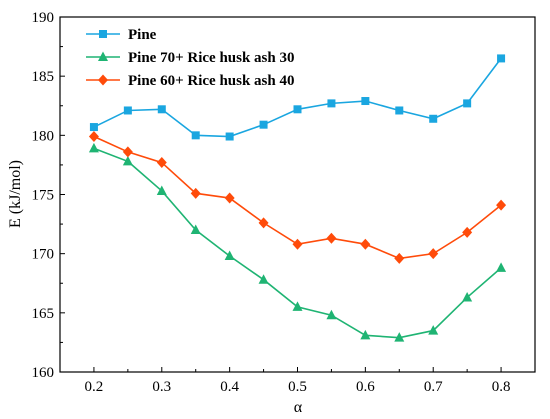 The image size is (550, 419). What do you see at coordinates (94, 387) in the screenshot?
I see `x-tick-label: 0.2` at bounding box center [94, 387].